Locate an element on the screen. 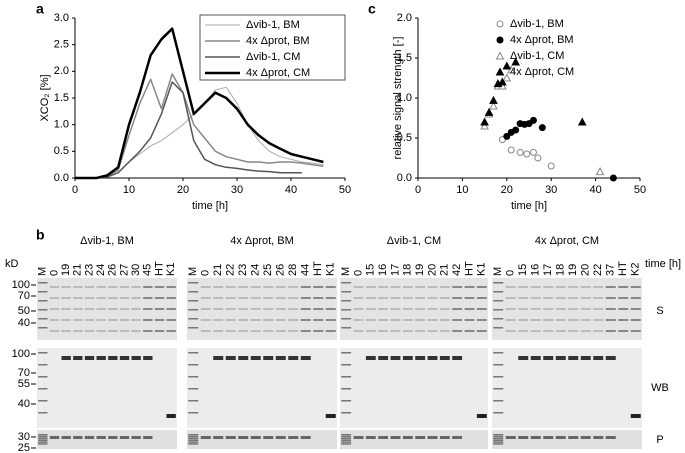 The height and width of the screenshot is (453, 685). x-tick-label: 0 is located at coordinates (418, 190).